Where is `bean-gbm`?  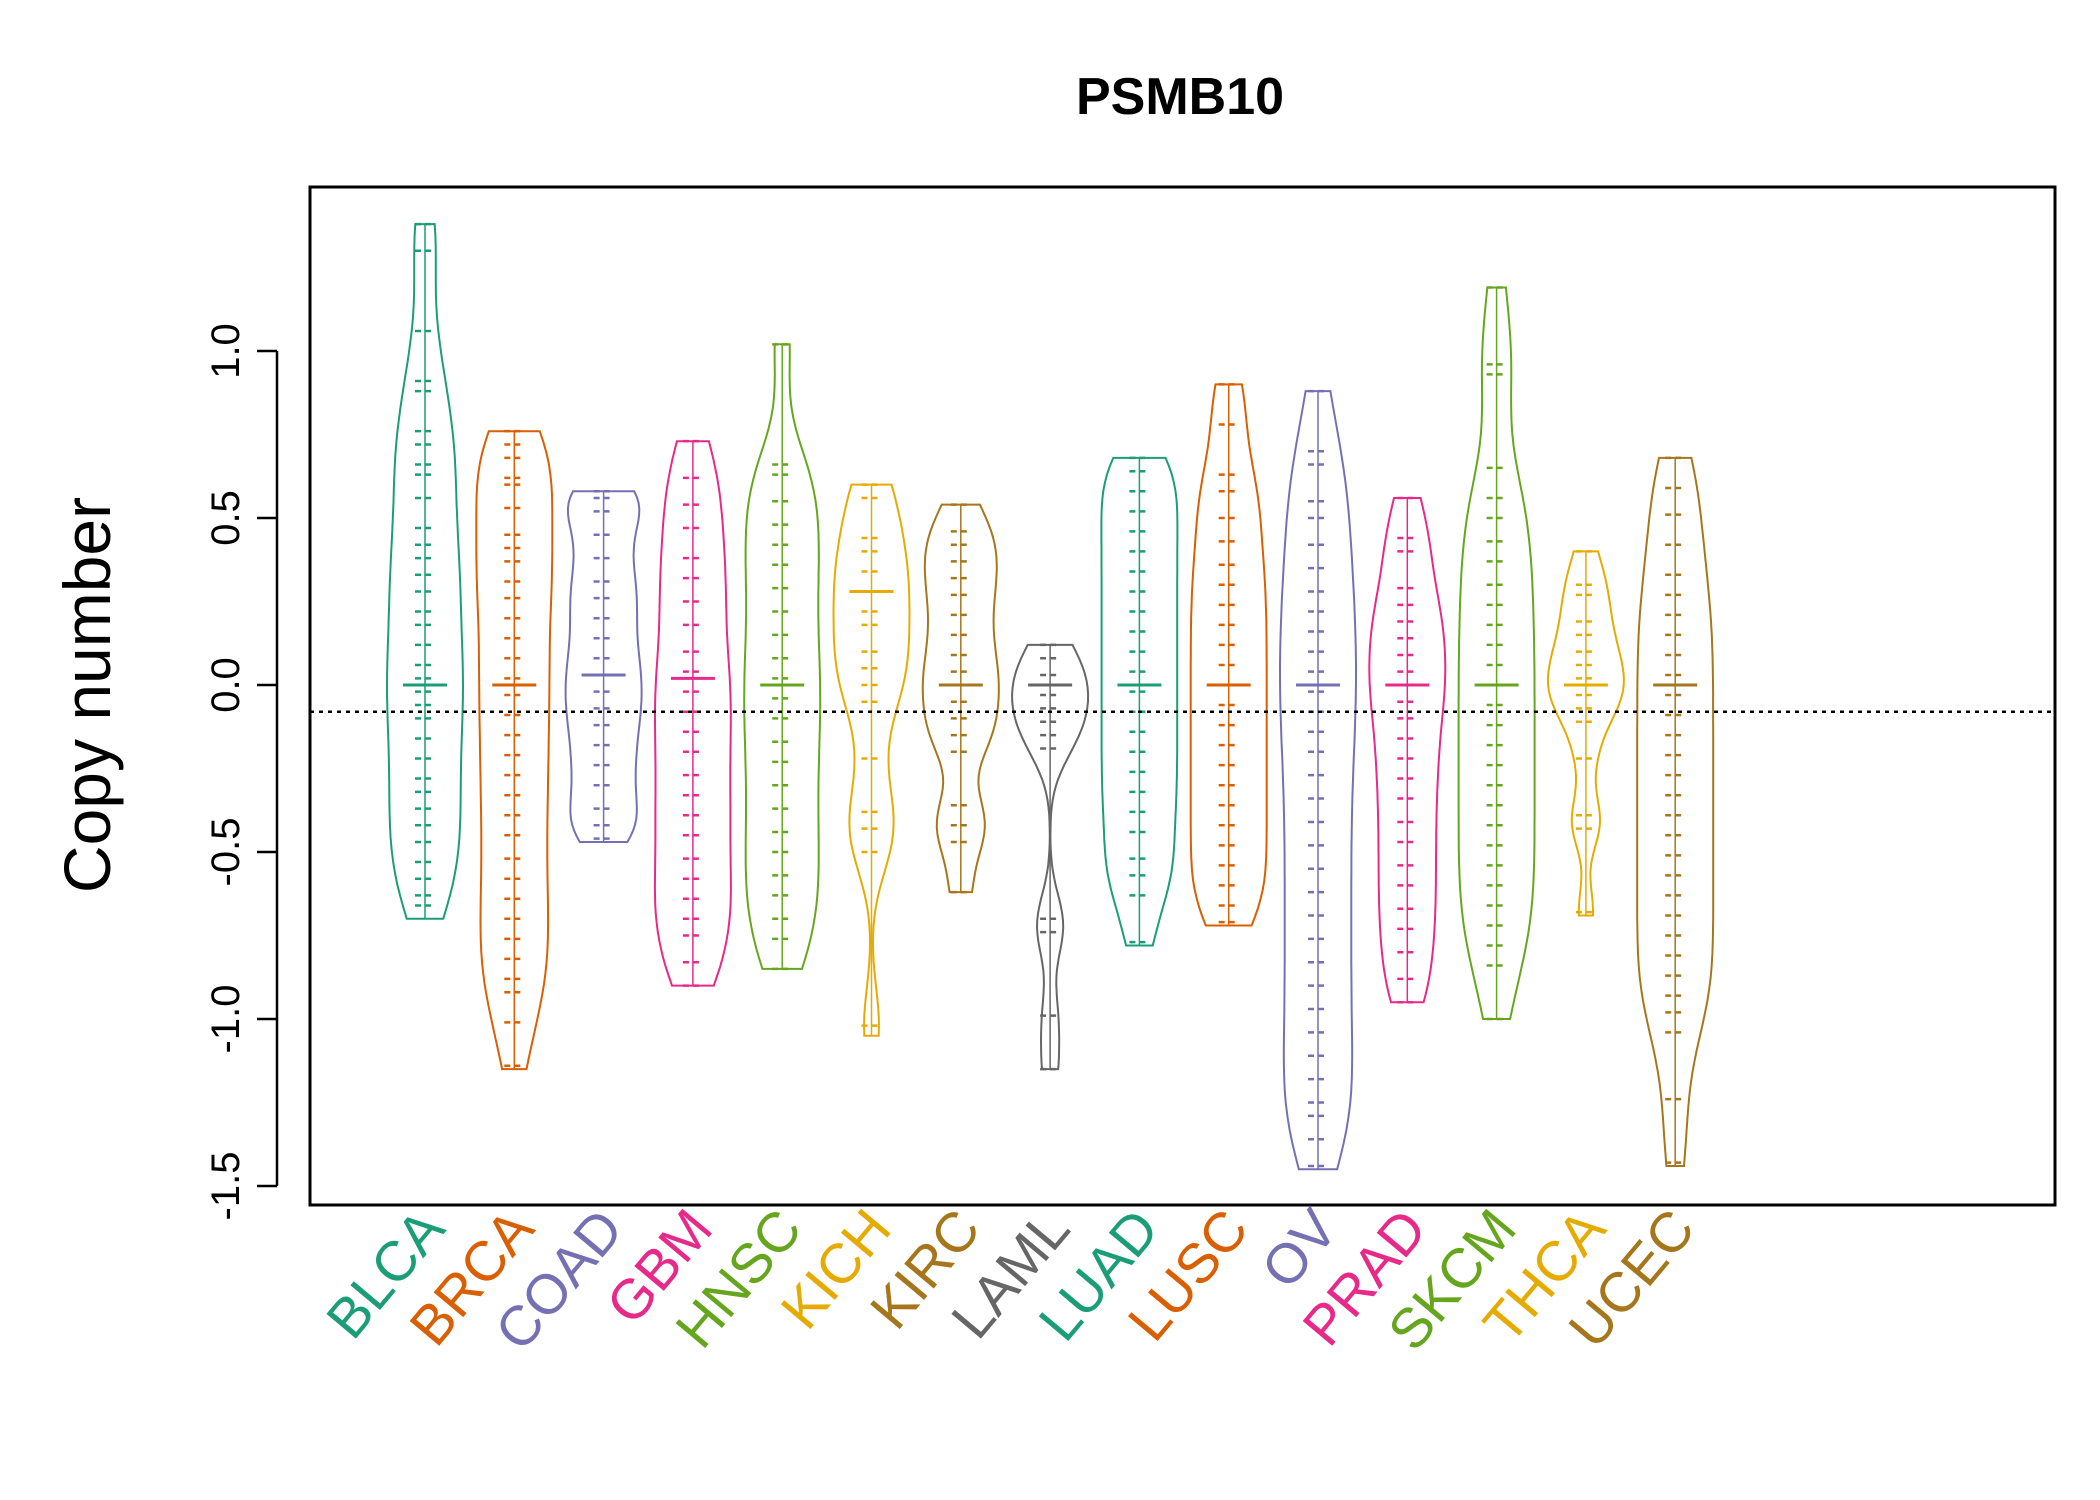 bean-gbm is located at coordinates (692, 713).